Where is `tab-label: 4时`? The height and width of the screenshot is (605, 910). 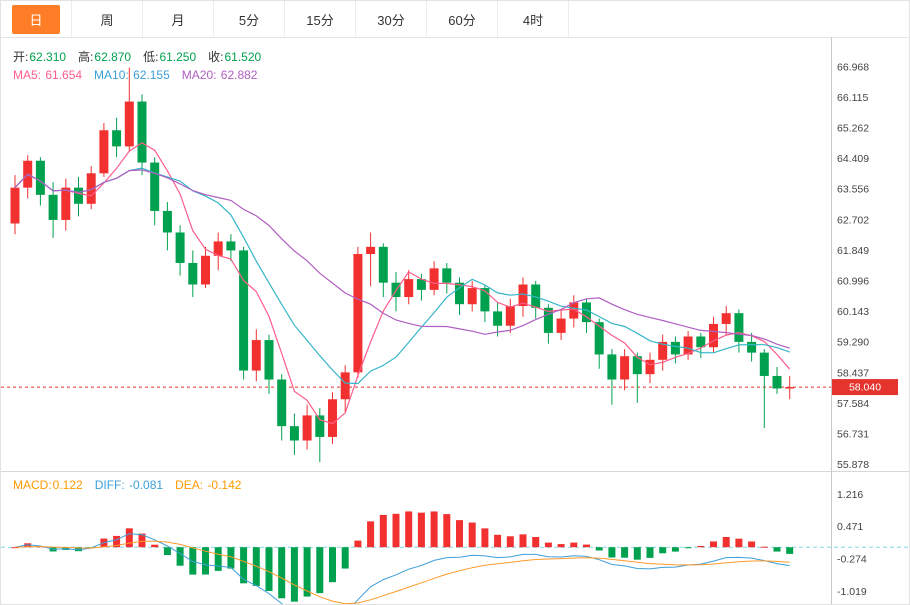
tab-label: 4时 is located at coordinates (533, 20).